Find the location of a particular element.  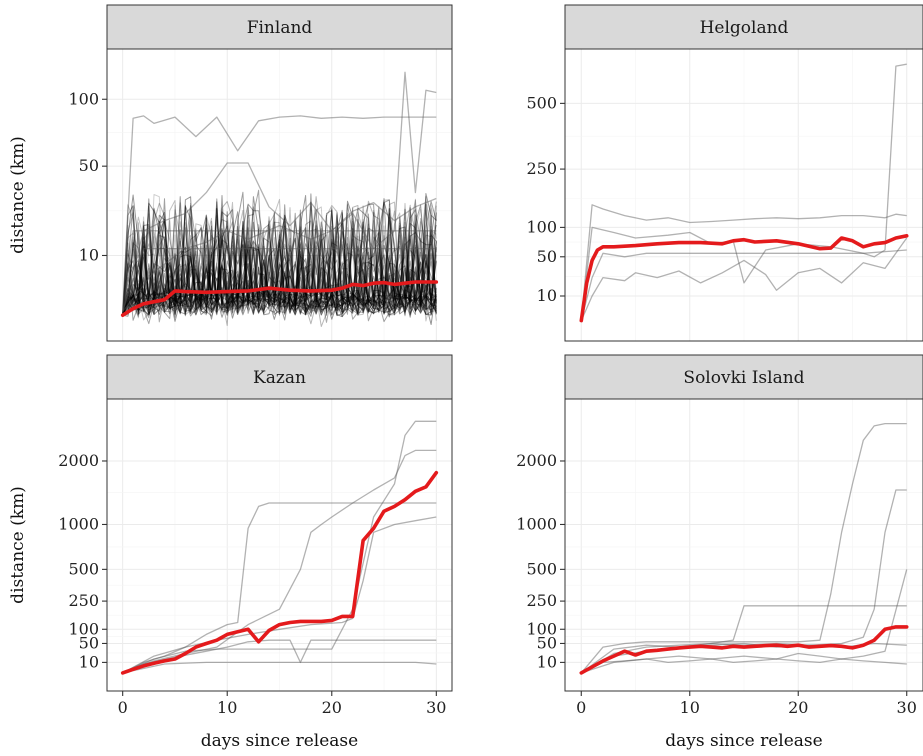

facet-label: Helgoland is located at coordinates (744, 28).